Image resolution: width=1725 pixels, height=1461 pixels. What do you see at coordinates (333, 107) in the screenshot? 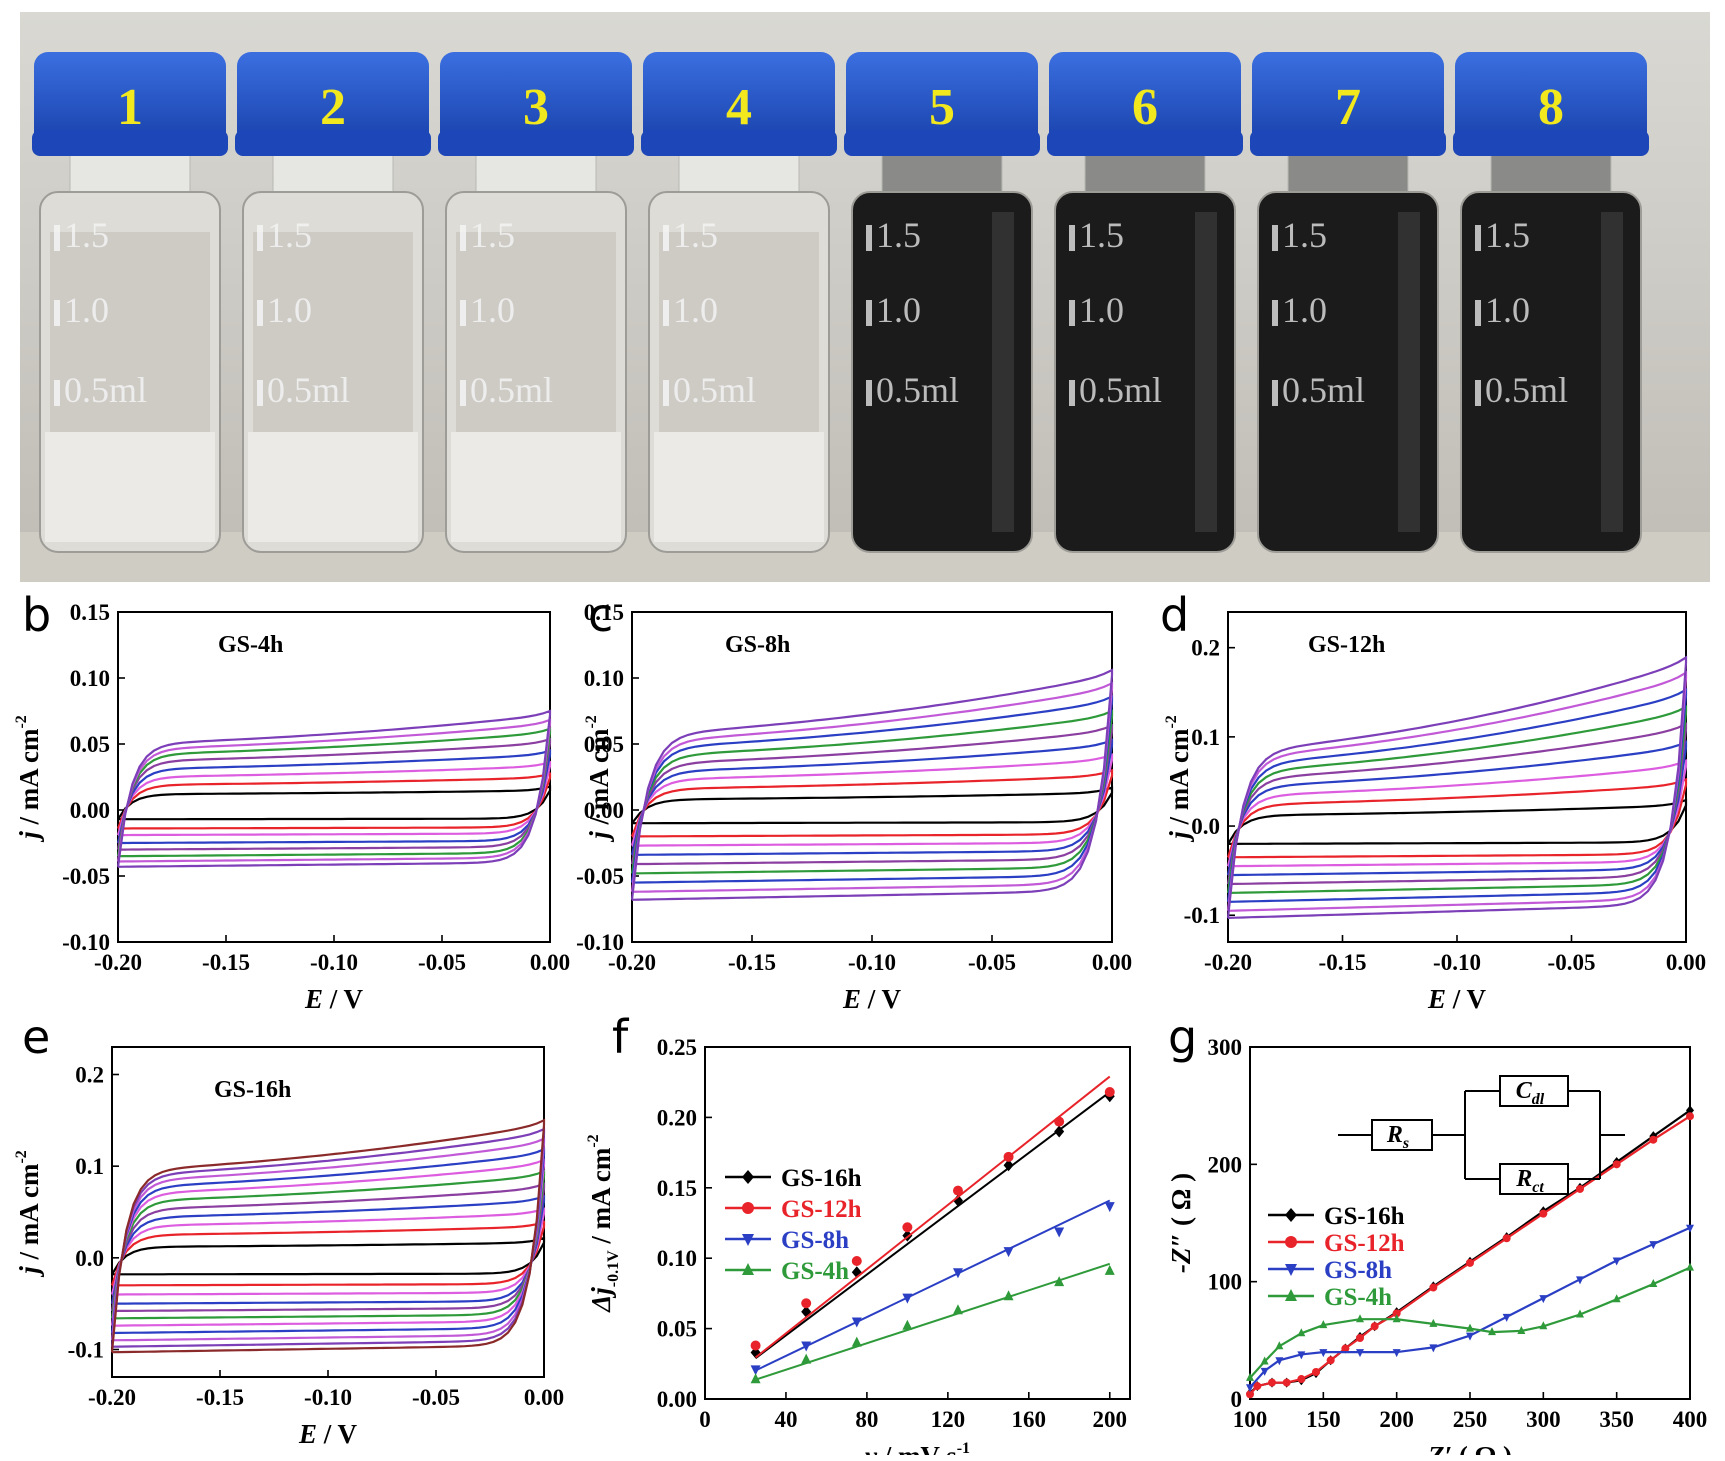
I see `vial-number: 2` at bounding box center [333, 107].